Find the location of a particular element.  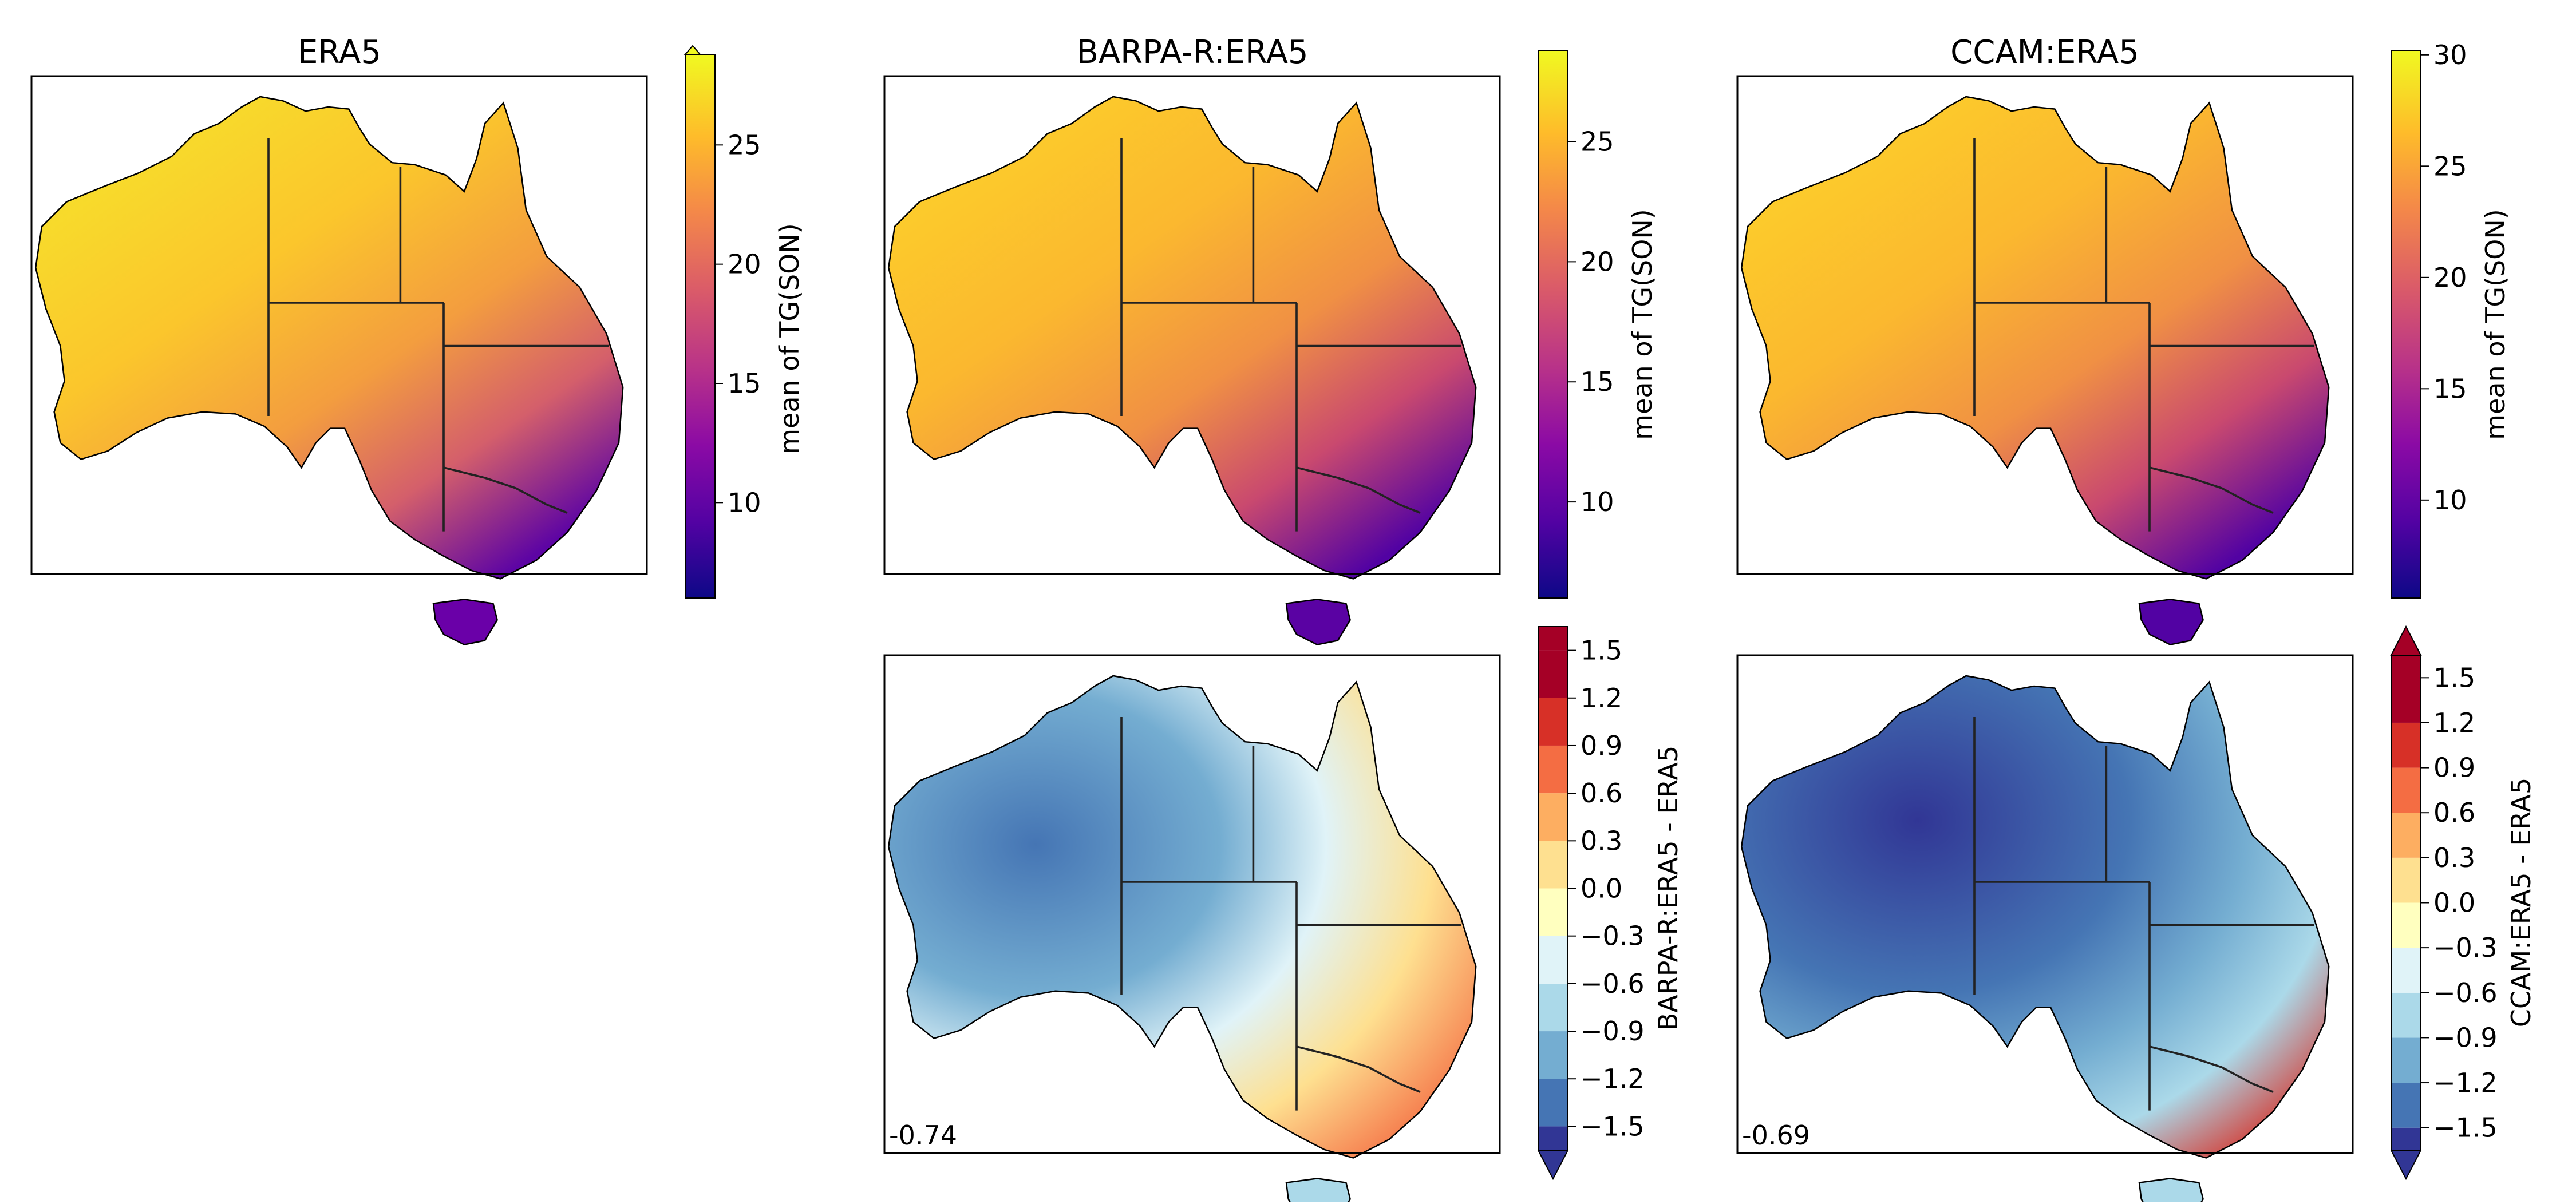

panel1-colorbar: 10 15 20 25 mean of TG(SON) is located at coordinates (744, 322).